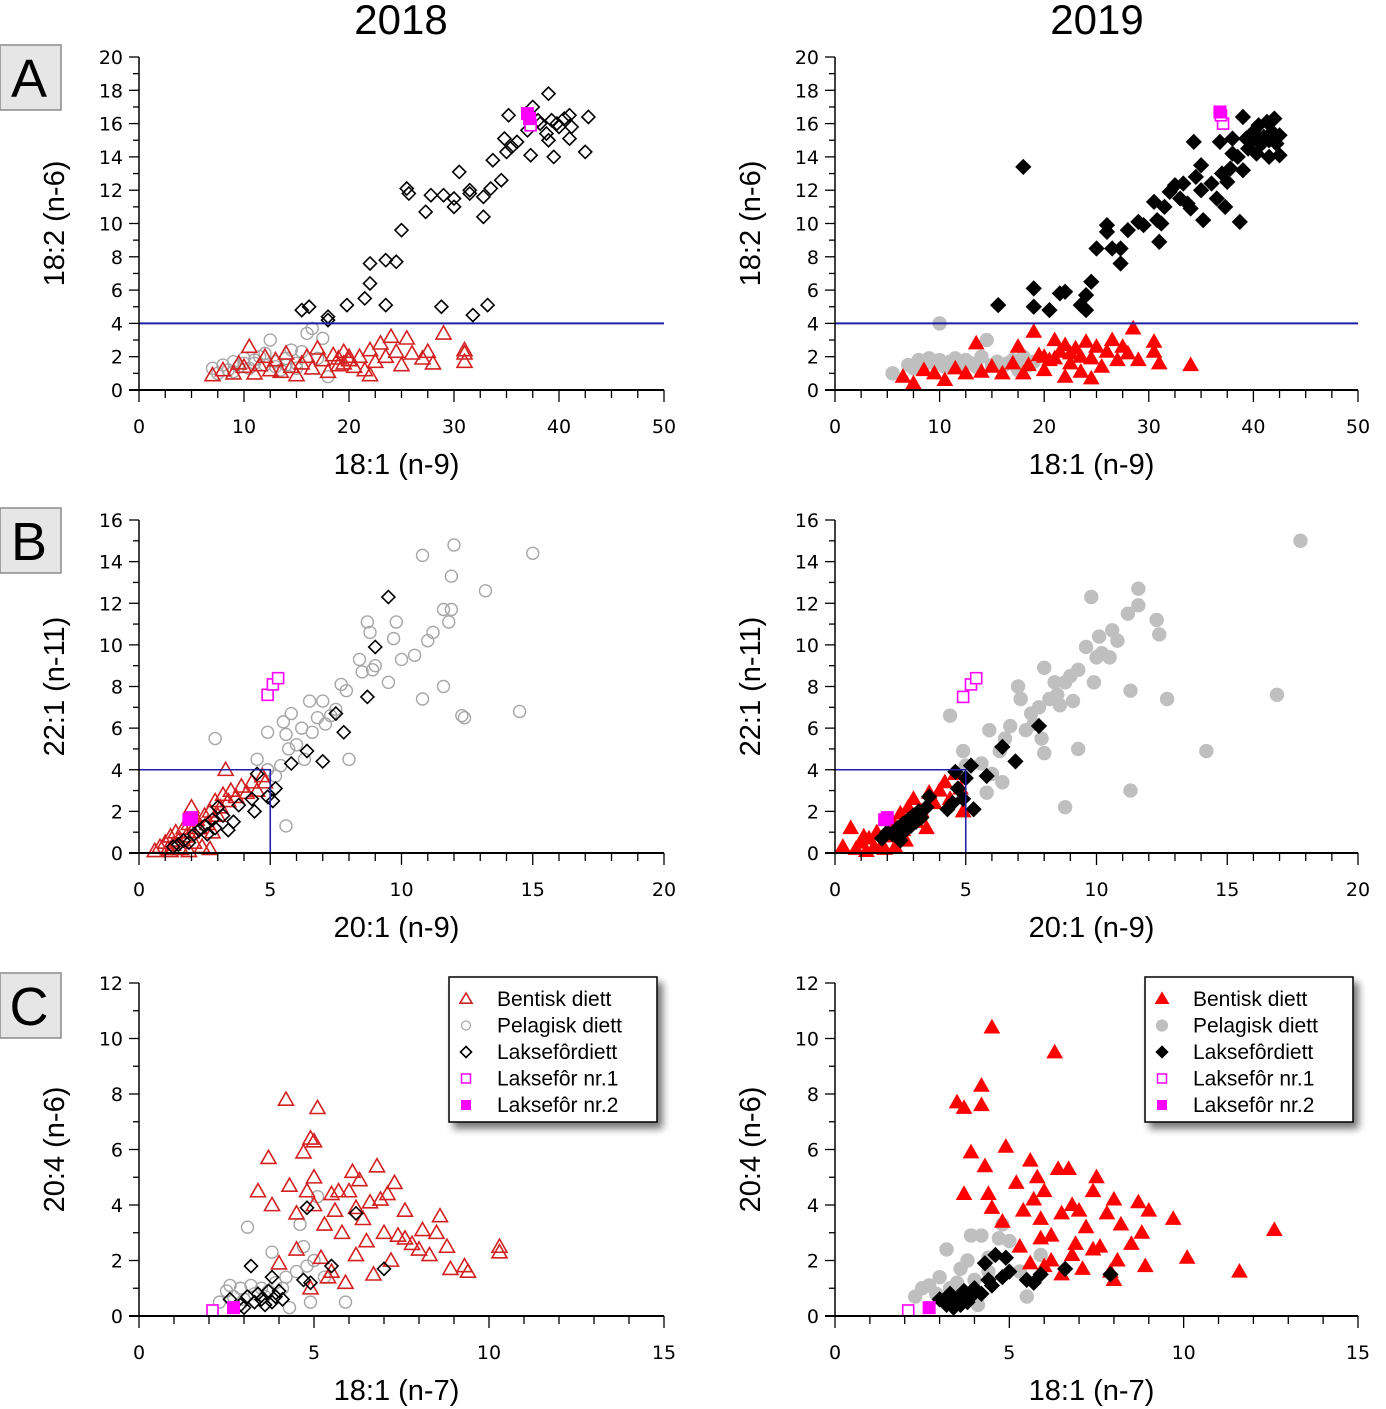  What do you see at coordinates (117, 812) in the screenshot?
I see `y-tick-label: 2` at bounding box center [117, 812].